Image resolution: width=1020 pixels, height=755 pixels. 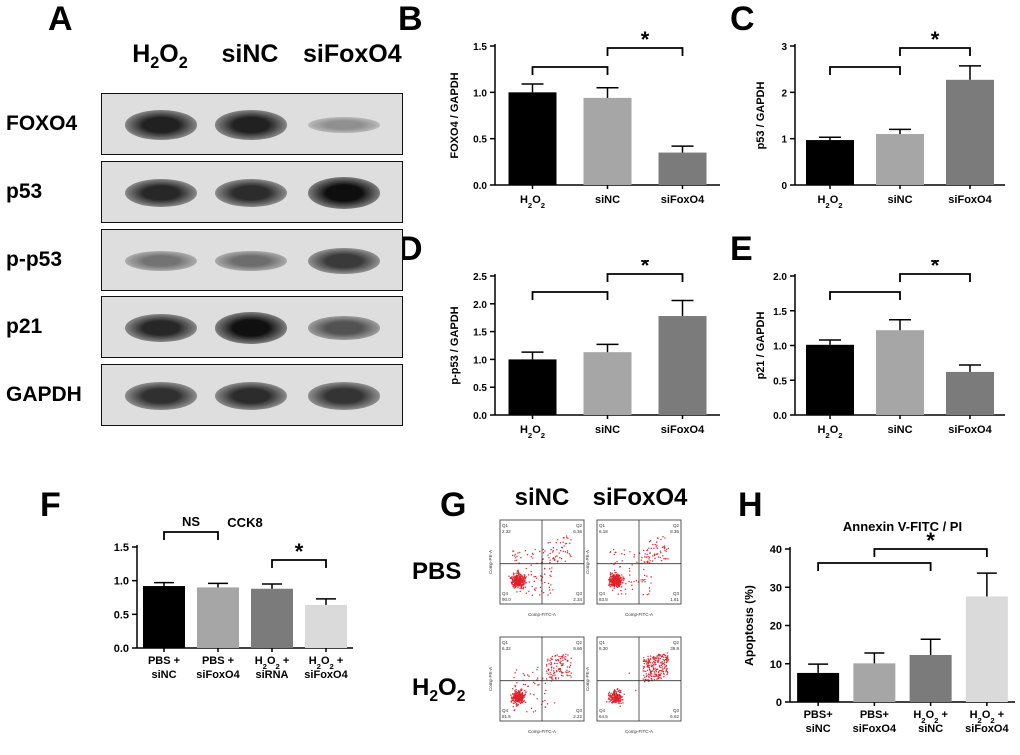 I want to click on panel-letter-h: H, so click(x=750, y=505).